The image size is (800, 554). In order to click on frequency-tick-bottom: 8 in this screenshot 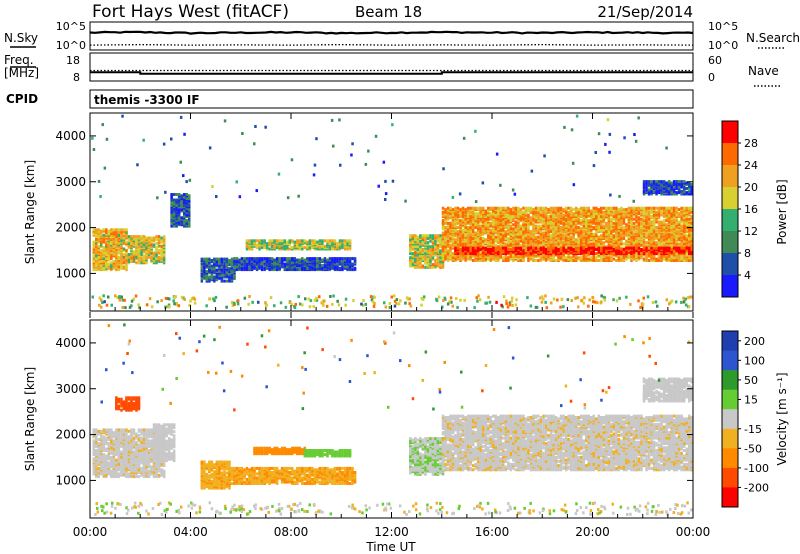, I will do `click(76, 77)`.